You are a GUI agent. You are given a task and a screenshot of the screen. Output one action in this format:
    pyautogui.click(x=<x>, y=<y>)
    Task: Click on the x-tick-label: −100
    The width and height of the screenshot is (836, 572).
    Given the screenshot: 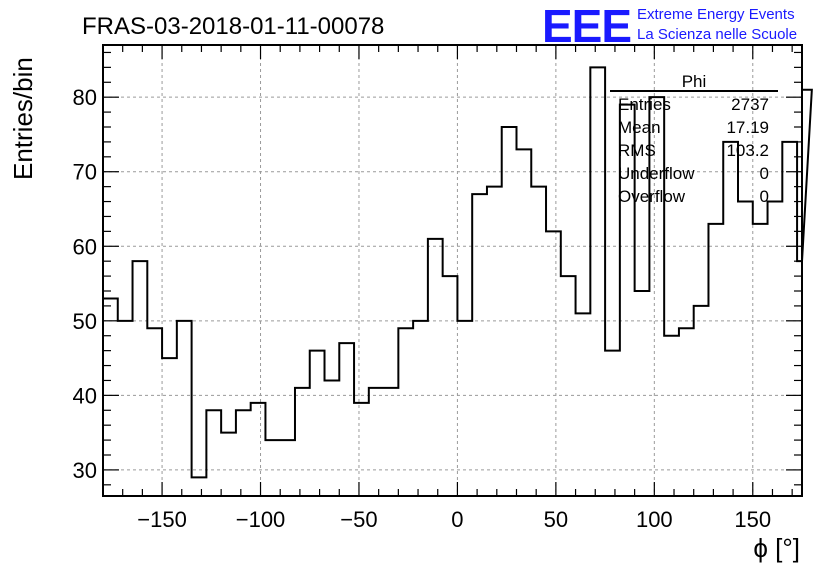 What is the action you would take?
    pyautogui.click(x=261, y=519)
    